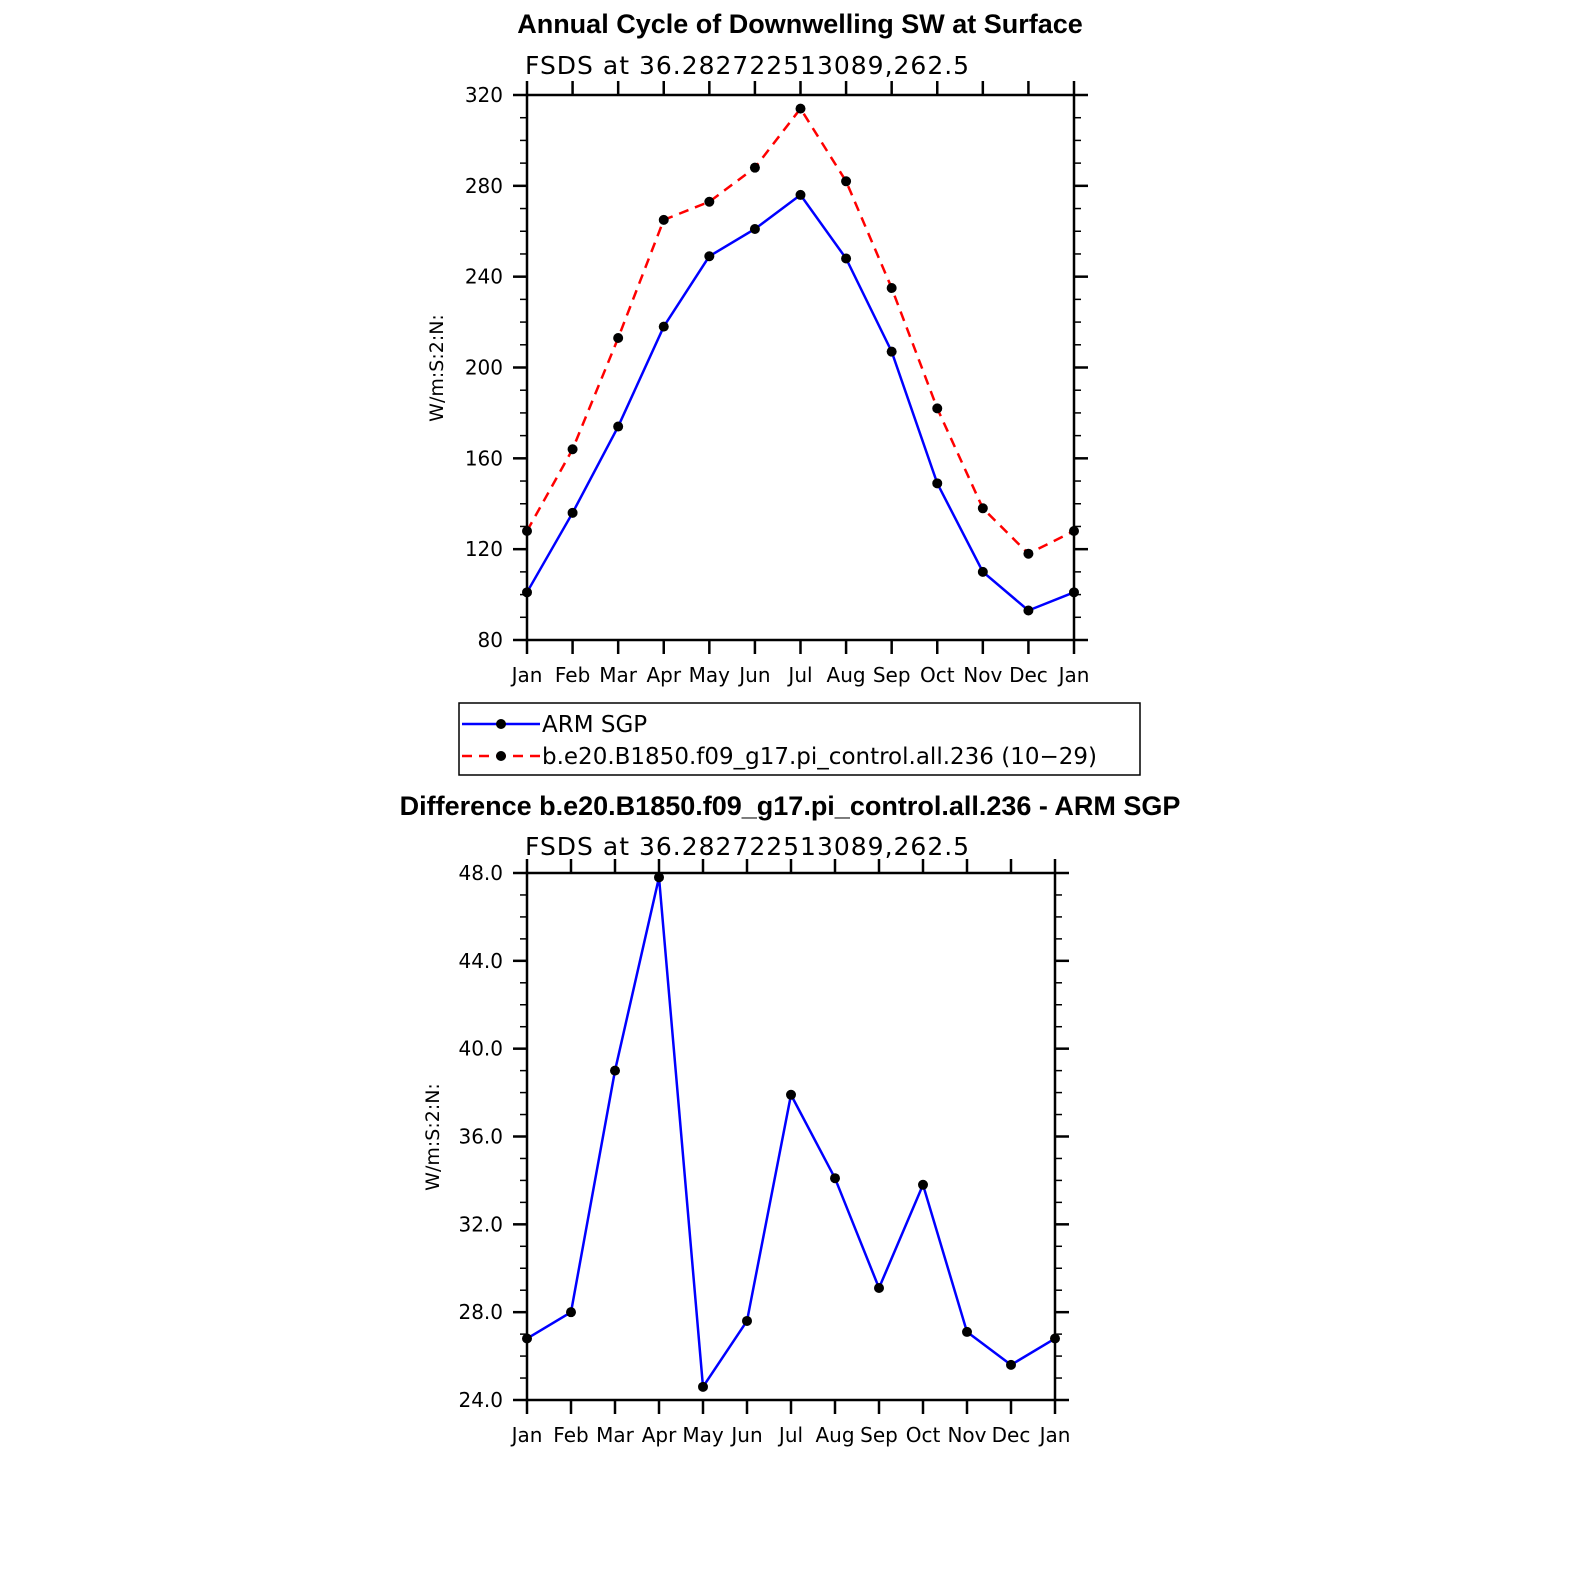  Describe the element at coordinates (480, 1400) in the screenshot. I see `y-tick-label: 24.0` at that location.